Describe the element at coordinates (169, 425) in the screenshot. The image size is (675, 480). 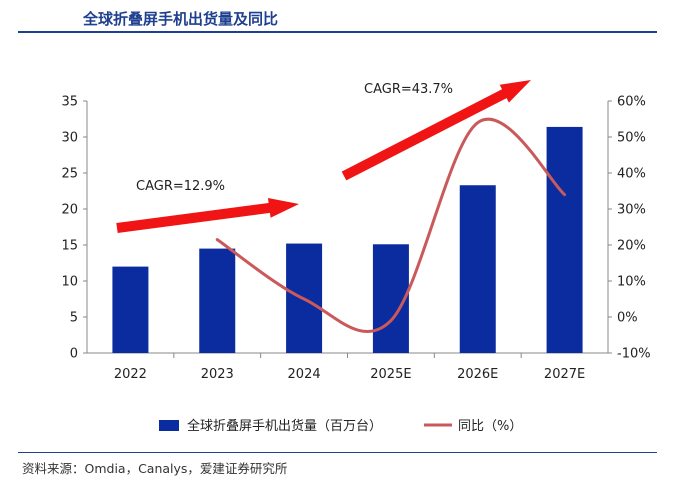
I see `legend-bar-swatch` at that location.